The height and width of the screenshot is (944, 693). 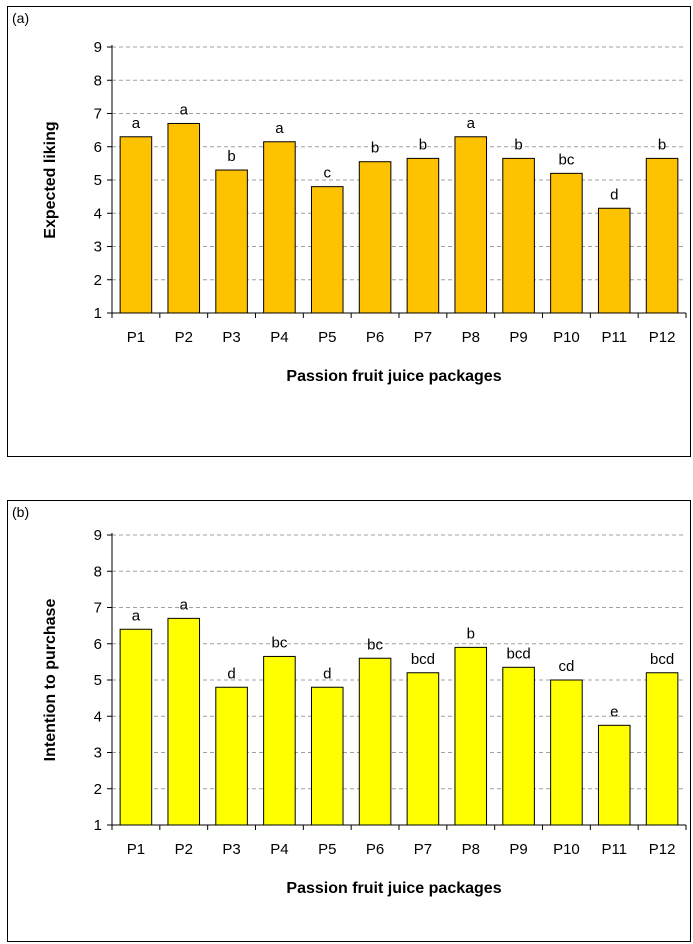 What do you see at coordinates (136, 337) in the screenshot?
I see `x-tick-label: P1` at bounding box center [136, 337].